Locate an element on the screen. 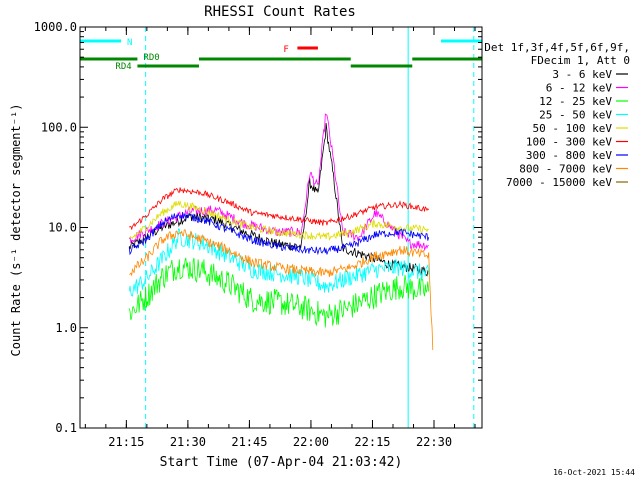 This screenshot has width=640, height=480. y-tick-label-2: 10.0 is located at coordinates (62, 228).